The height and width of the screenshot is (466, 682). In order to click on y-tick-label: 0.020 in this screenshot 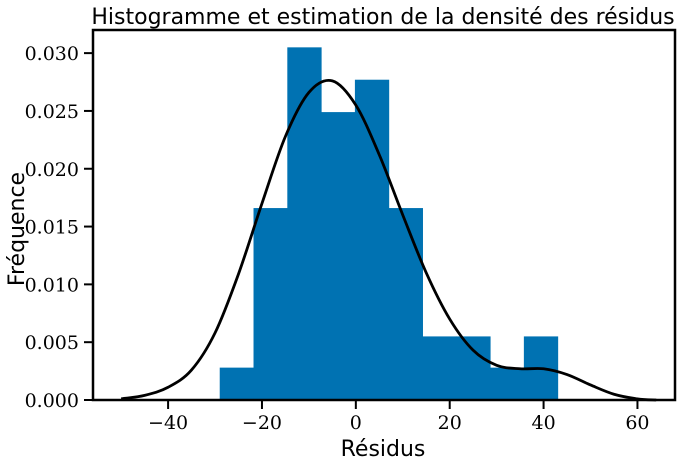, I will do `click(52, 170)`.